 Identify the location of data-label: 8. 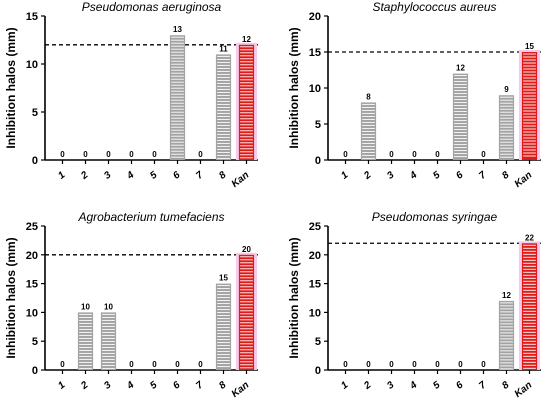
(368, 96).